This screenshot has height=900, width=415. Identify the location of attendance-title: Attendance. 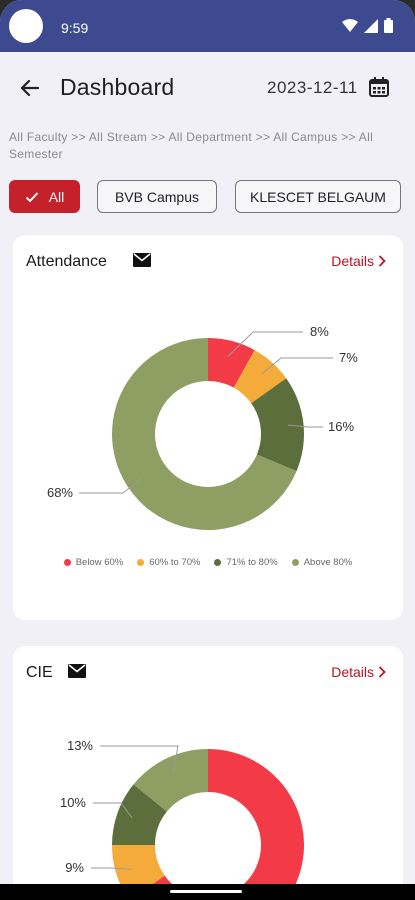
(66, 261).